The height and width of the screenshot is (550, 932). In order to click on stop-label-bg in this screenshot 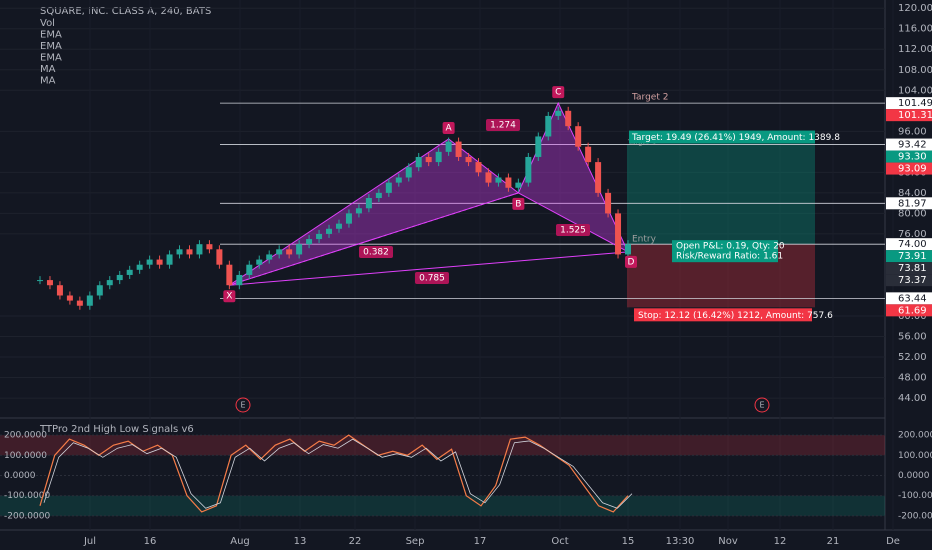, I will do `click(723, 315)`.